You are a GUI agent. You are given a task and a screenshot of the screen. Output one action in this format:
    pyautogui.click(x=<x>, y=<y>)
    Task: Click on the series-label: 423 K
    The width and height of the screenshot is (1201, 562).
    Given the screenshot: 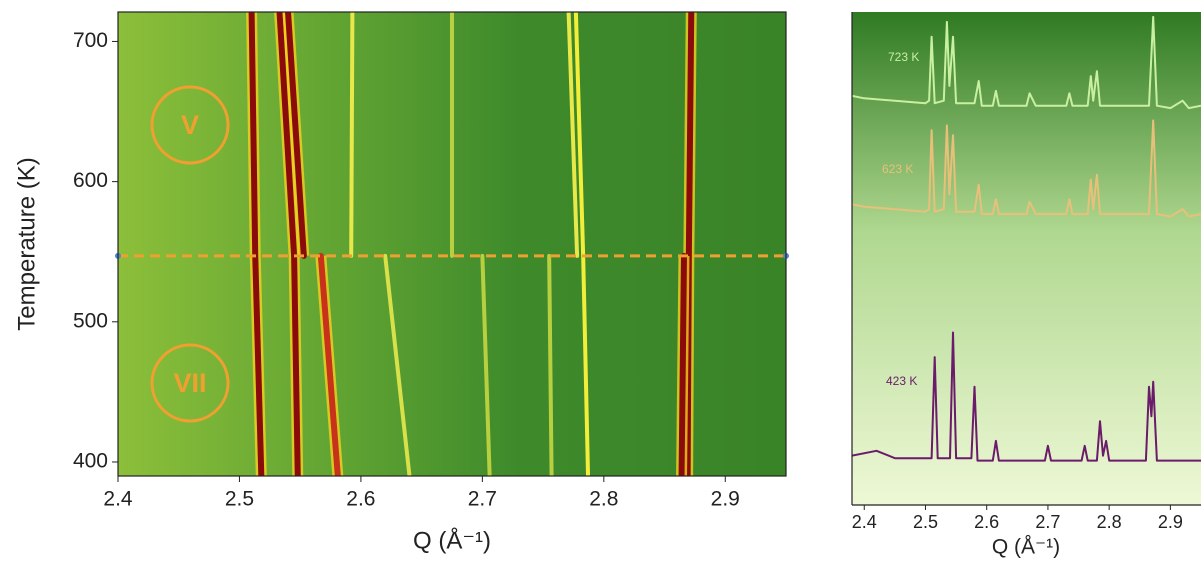 What is the action you would take?
    pyautogui.click(x=901, y=381)
    